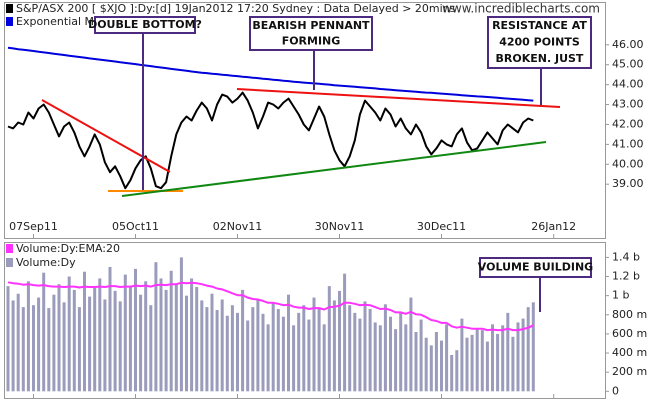 Image resolution: width=660 pixels, height=405 pixels. I want to click on y-tick-label: 42.00, so click(628, 123).